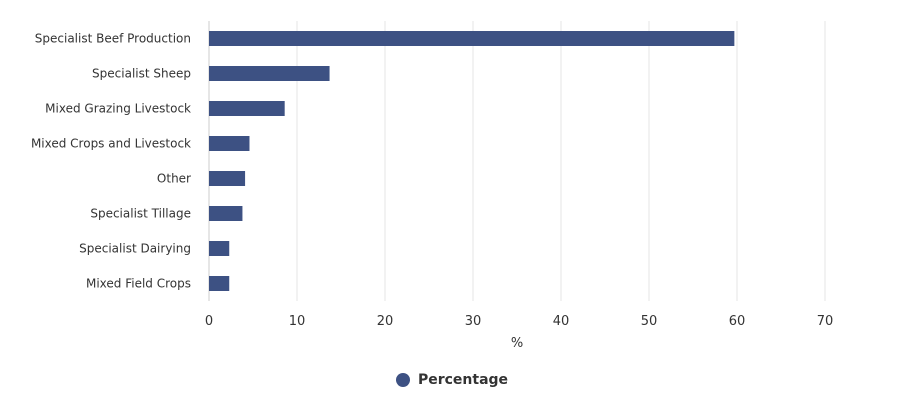 The image size is (904, 400). Describe the element at coordinates (463, 380) in the screenshot. I see `legend-label: Percentage` at that location.